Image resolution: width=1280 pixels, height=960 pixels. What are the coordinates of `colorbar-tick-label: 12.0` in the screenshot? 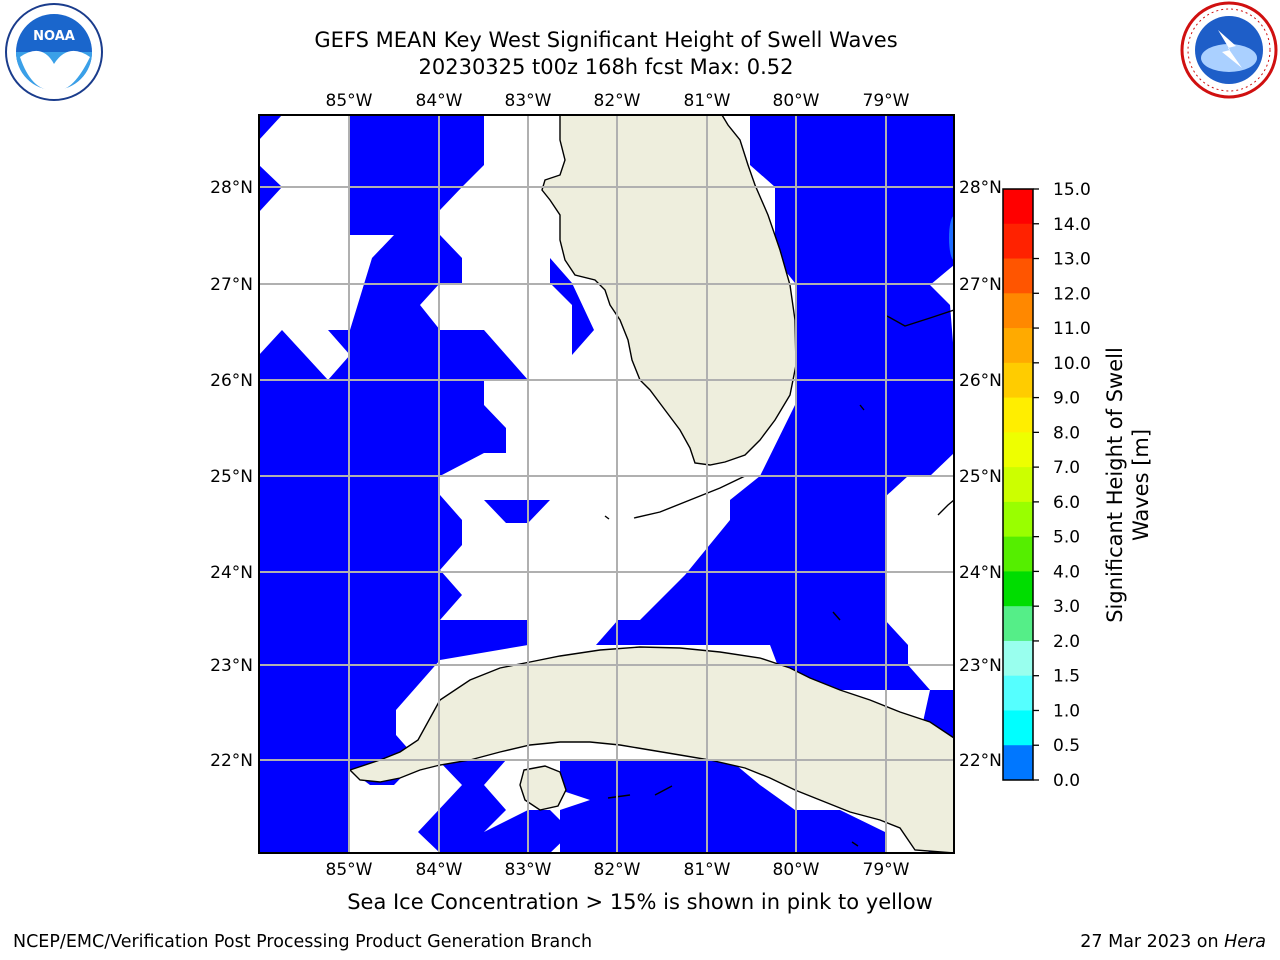 It's located at (1072, 294).